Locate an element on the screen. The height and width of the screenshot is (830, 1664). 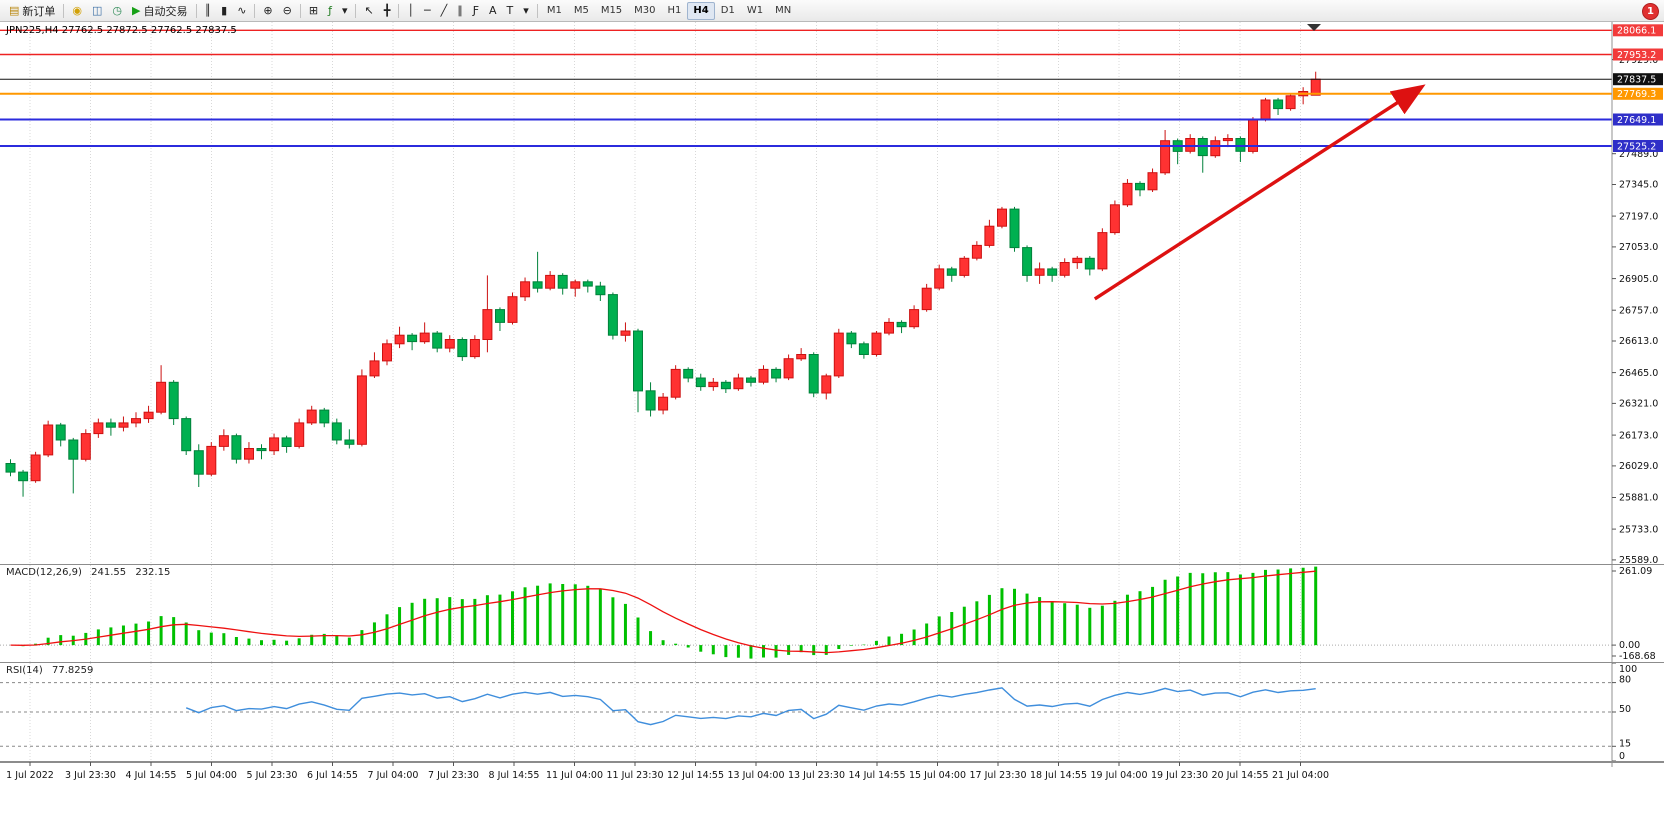
megaphone-icon: ◉ is located at coordinates (77, 10).